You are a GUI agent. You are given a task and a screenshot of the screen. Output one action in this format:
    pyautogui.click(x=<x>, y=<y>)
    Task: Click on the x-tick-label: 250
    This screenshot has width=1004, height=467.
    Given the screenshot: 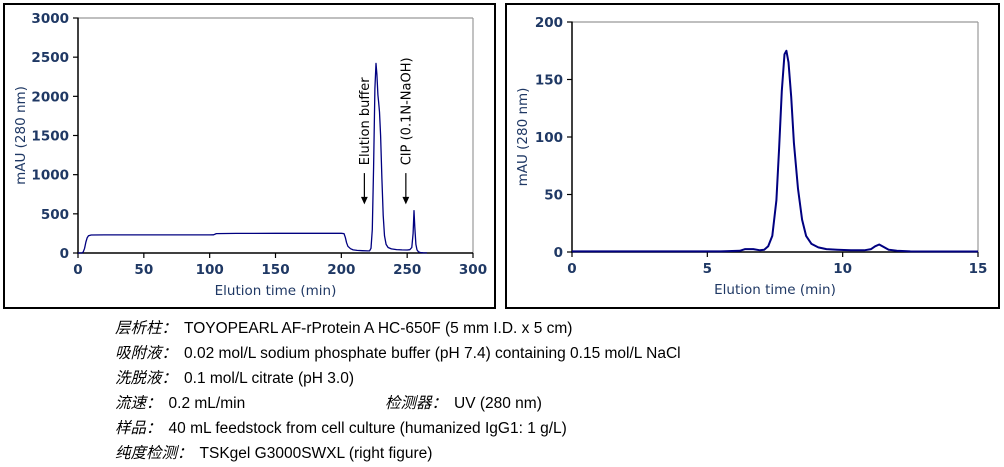 What is the action you would take?
    pyautogui.click(x=407, y=270)
    